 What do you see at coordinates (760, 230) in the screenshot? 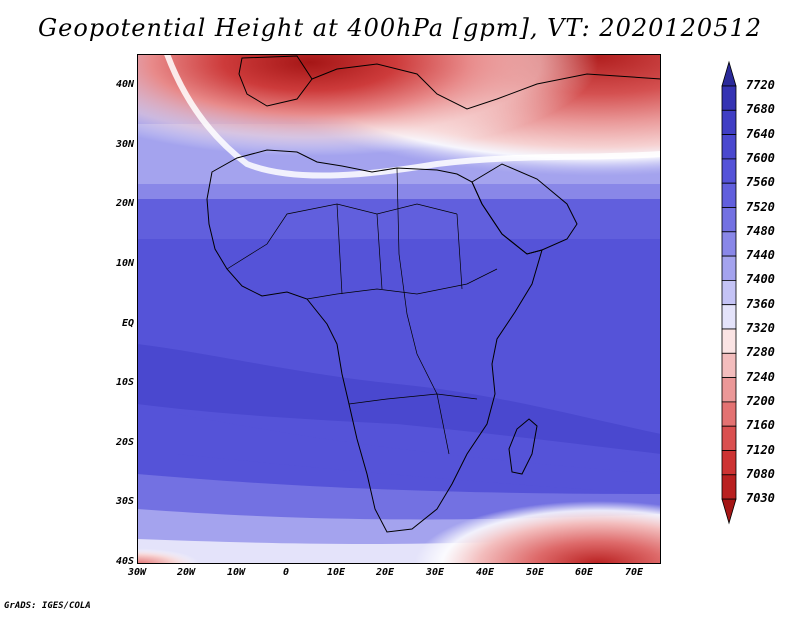
I see `colorbar-label: 7480` at bounding box center [760, 230].